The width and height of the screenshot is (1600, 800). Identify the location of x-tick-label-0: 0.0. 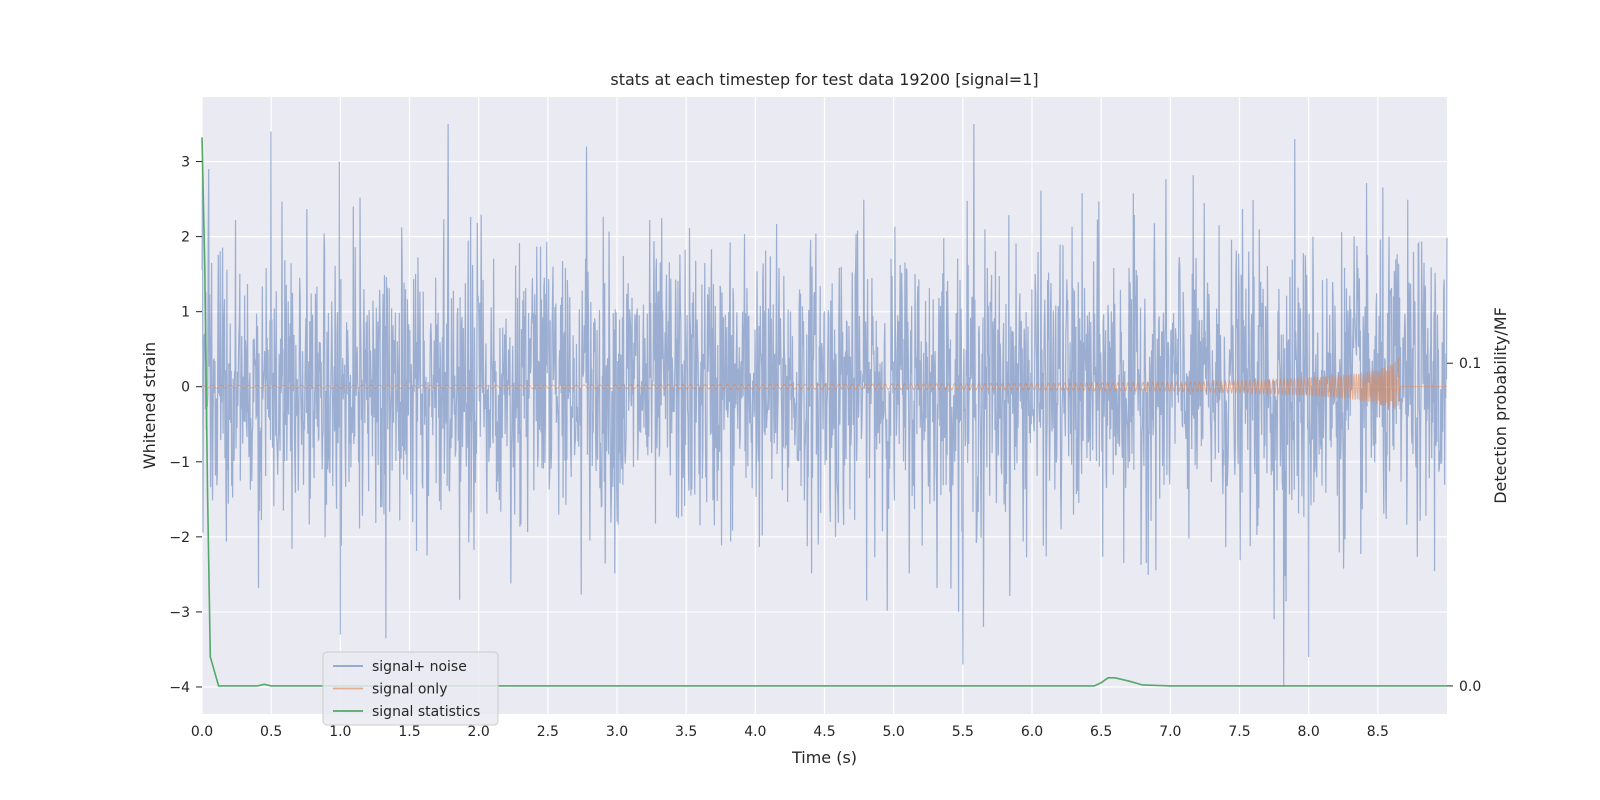
(202, 732).